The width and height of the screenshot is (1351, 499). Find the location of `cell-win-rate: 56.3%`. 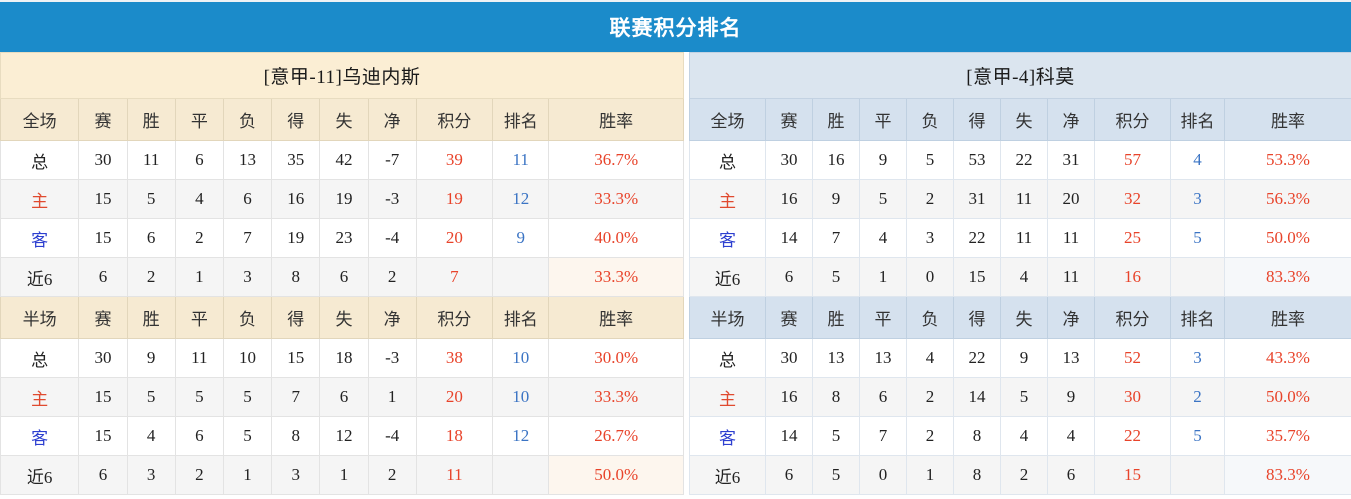

cell-win-rate: 56.3% is located at coordinates (1287, 199).